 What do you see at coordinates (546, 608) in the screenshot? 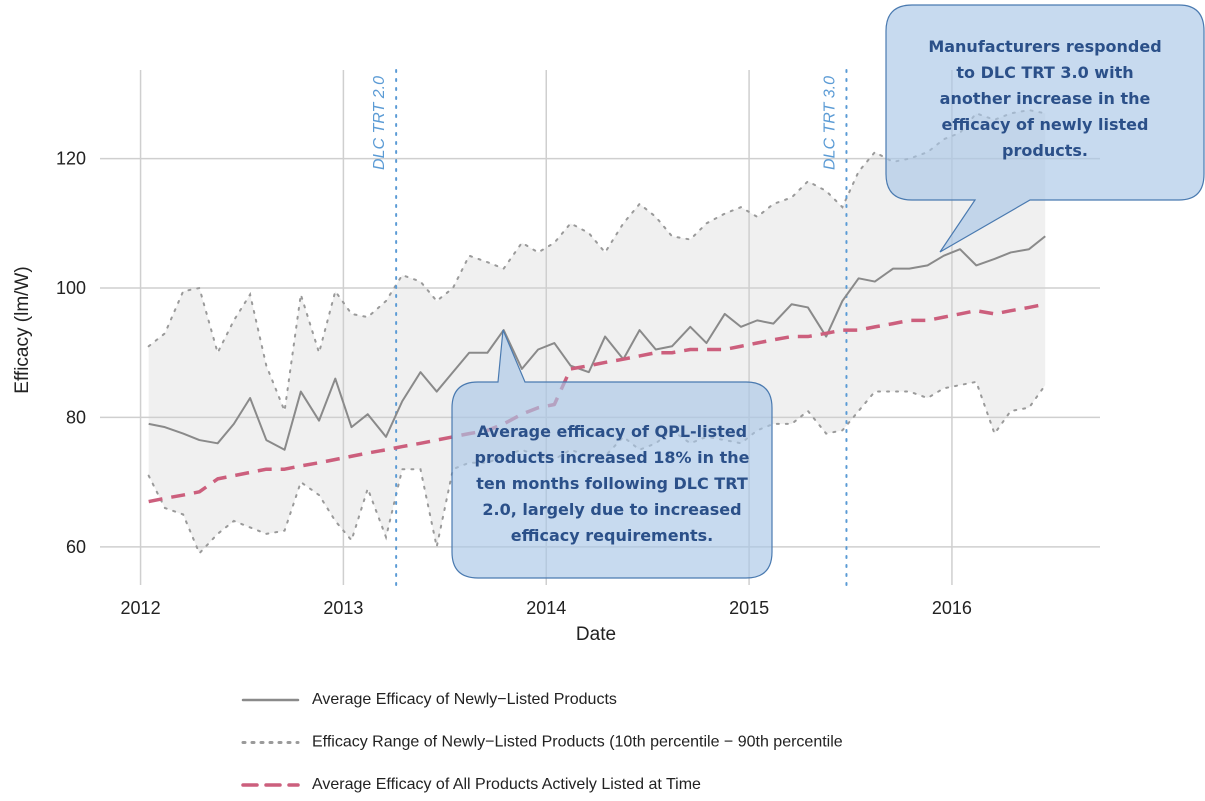
I see `x-tick-label: 2014` at bounding box center [546, 608].